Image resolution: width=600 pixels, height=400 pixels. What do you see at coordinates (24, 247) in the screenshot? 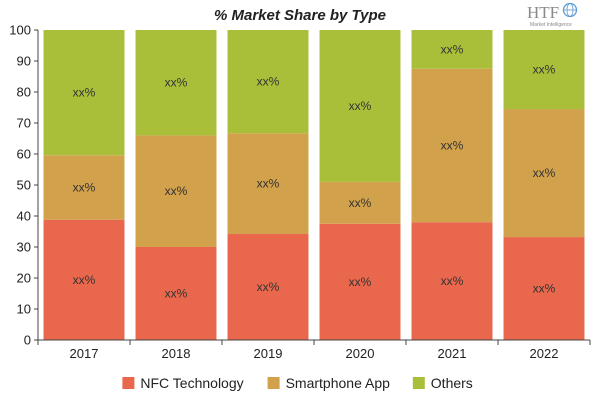
I see `y-tick-label-3: 30` at bounding box center [24, 247].